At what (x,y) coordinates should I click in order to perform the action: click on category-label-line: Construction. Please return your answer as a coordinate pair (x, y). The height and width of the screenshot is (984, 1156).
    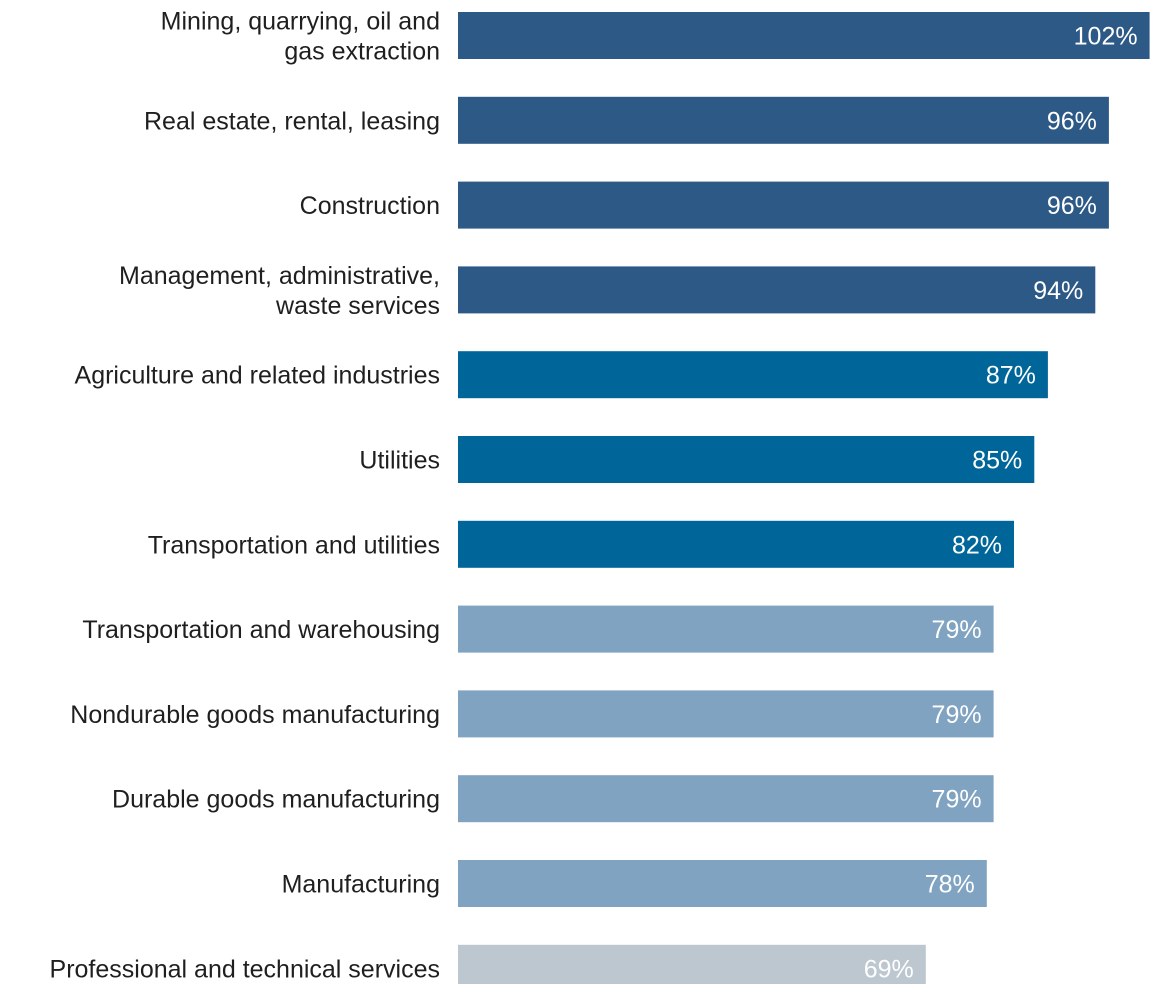
    Looking at the image, I should click on (370, 206).